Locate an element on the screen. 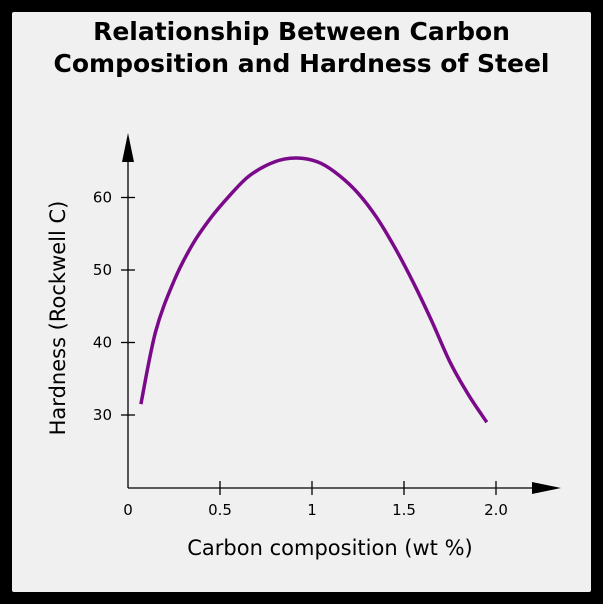 The width and height of the screenshot is (603, 604). x-tick-label: 0.5 is located at coordinates (220, 510).